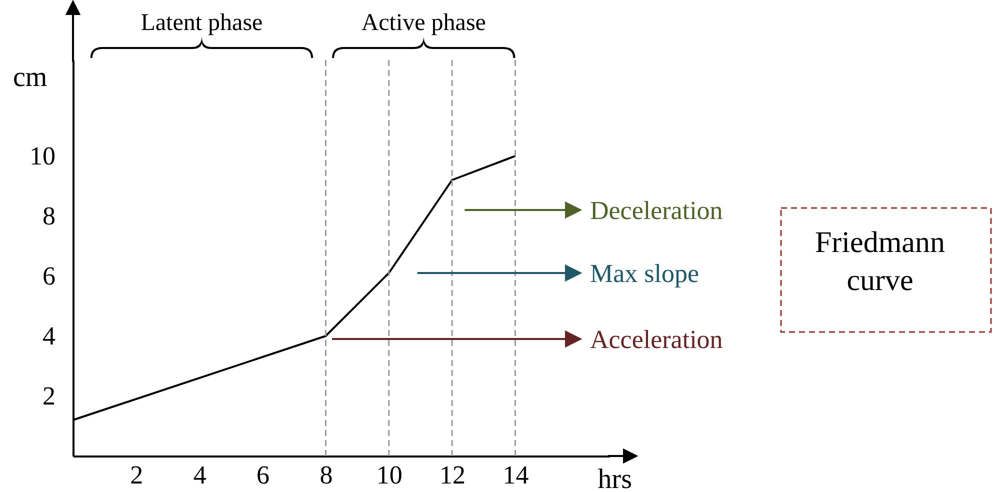 The image size is (993, 492). What do you see at coordinates (199, 475) in the screenshot?
I see `x-tick-label: 4` at bounding box center [199, 475].